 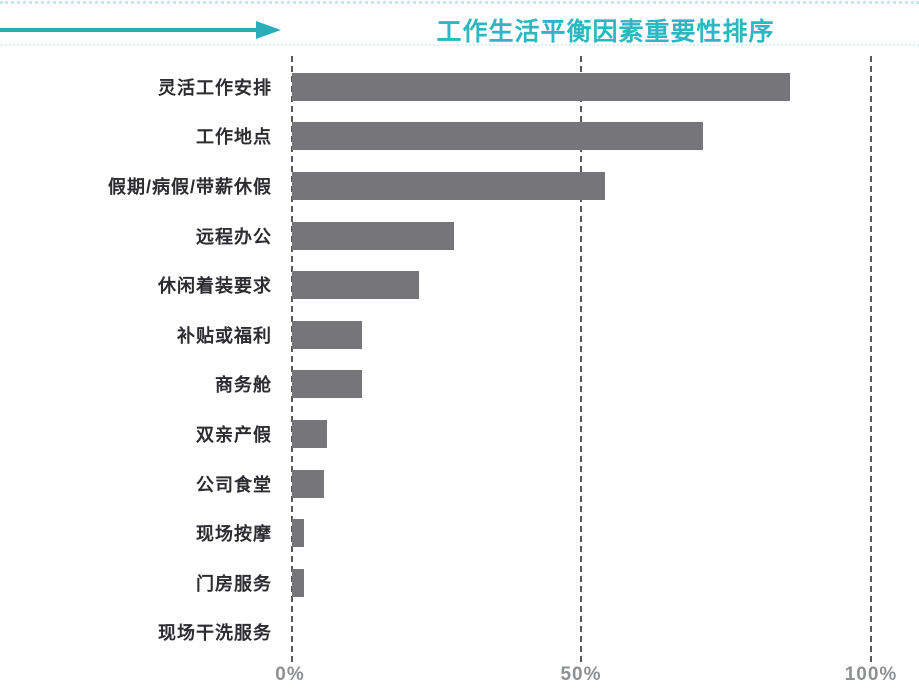 What do you see at coordinates (189, 186) in the screenshot?
I see `category-label: 假期/病假/带薪休假` at bounding box center [189, 186].